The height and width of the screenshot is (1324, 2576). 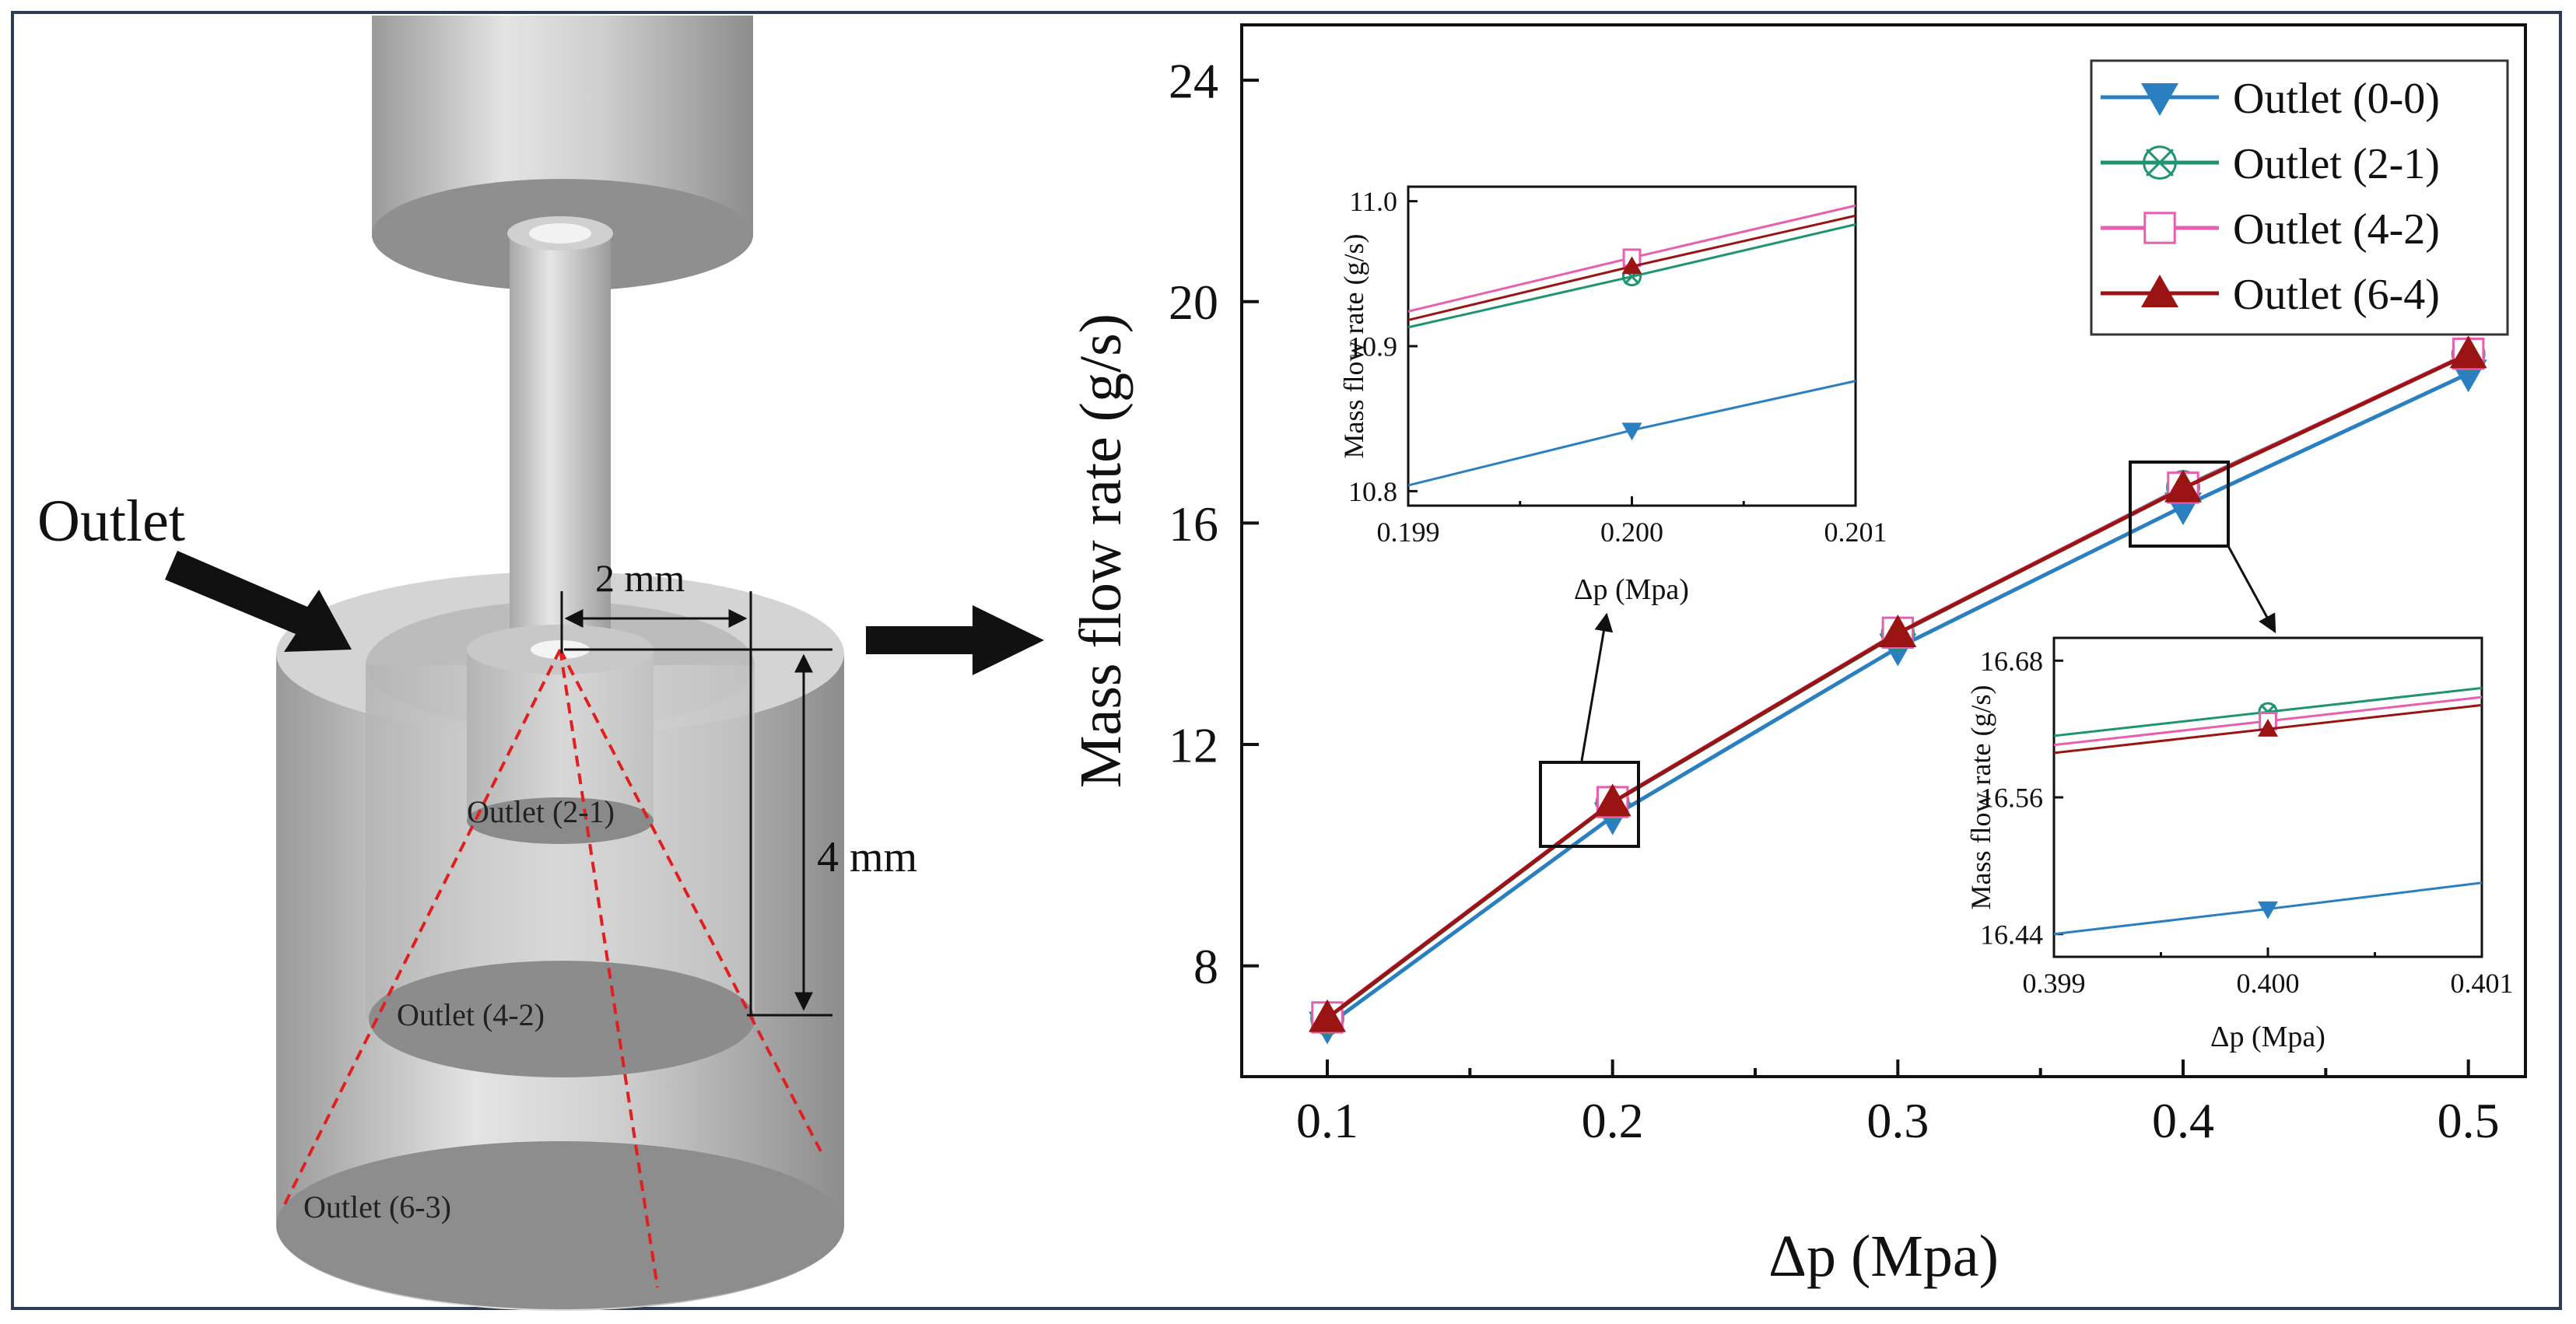 I want to click on y-tick-label-20: 20, so click(x=1193, y=302).